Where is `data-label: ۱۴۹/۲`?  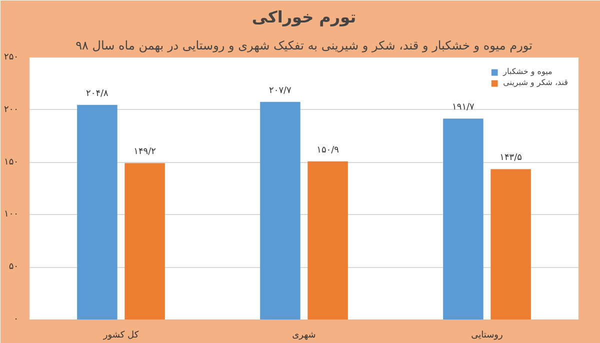
data-label: ۱۴۹/۲ is located at coordinates (145, 152).